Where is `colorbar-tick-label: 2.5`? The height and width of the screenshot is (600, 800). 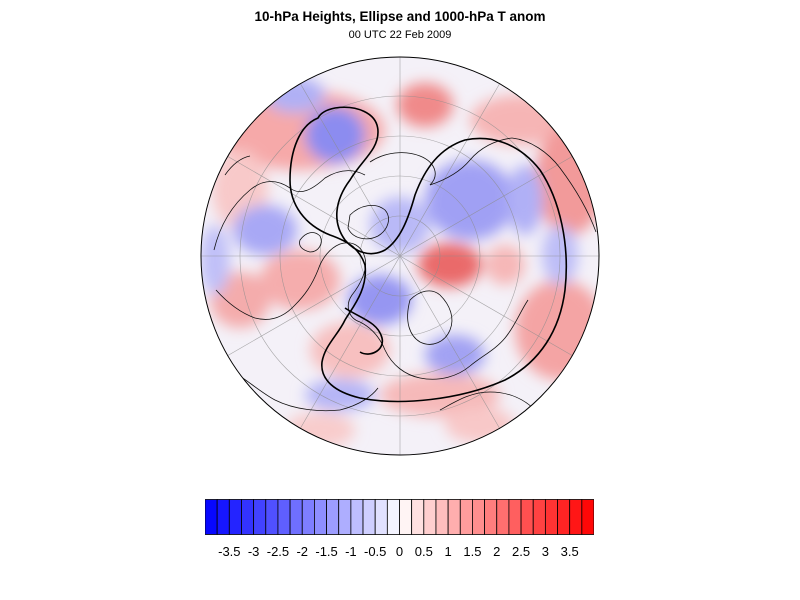
colorbar-tick-label: 2.5 is located at coordinates (521, 551).